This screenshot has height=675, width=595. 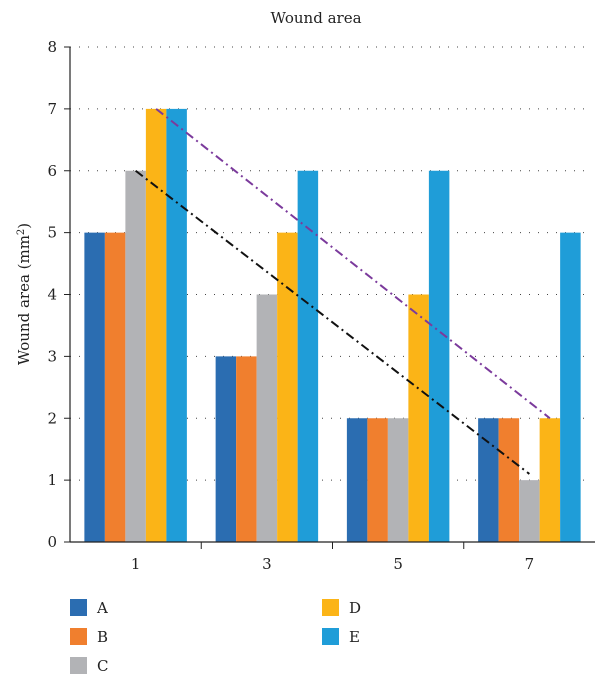 What do you see at coordinates (354, 637) in the screenshot?
I see `legend-label: E` at bounding box center [354, 637].